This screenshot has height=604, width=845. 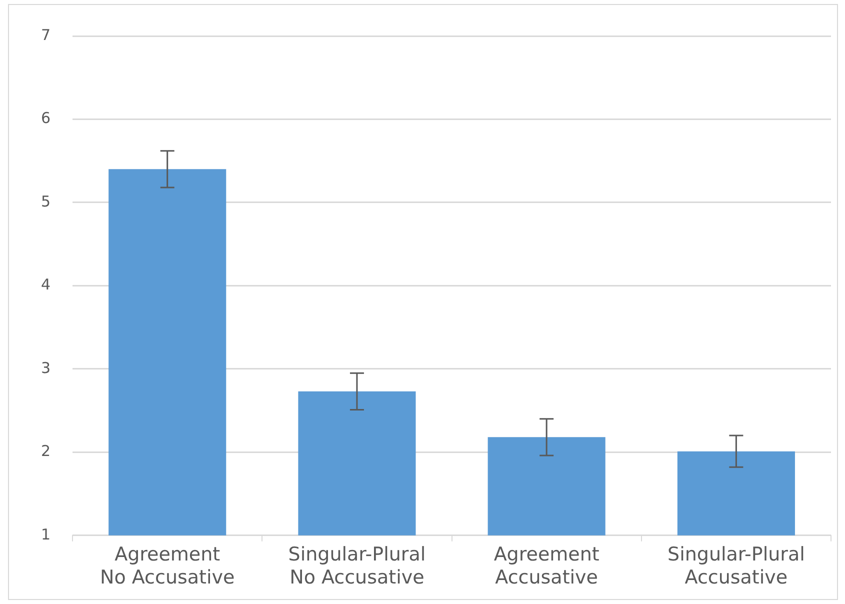 I want to click on x-tick-label: Singular-Plural Accusative, so click(x=736, y=566).